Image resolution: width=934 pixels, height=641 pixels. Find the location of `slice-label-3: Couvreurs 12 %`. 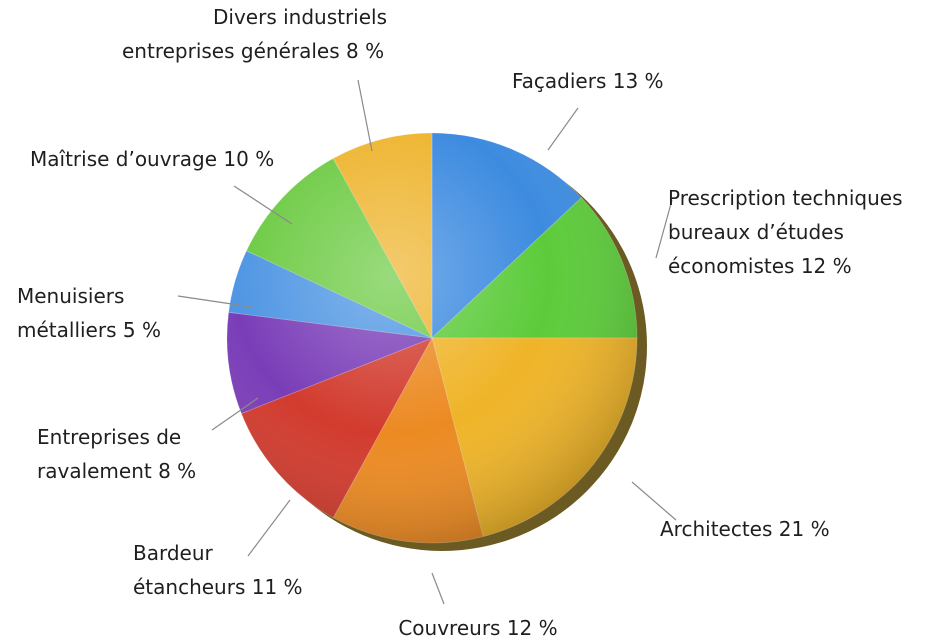

slice-label-3: Couvreurs 12 % is located at coordinates (477, 628).